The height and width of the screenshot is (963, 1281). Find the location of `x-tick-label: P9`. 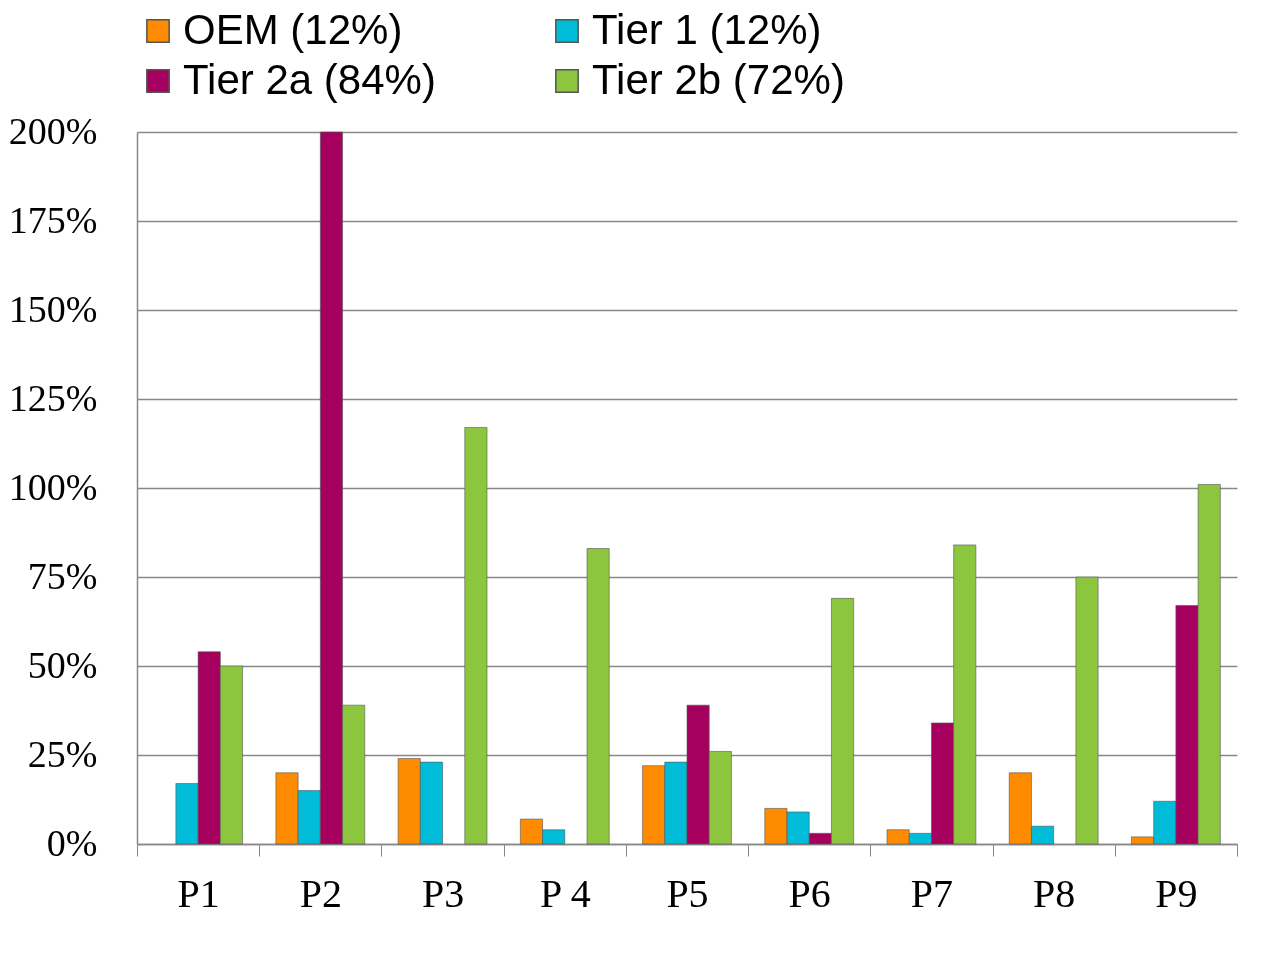

x-tick-label: P9 is located at coordinates (1176, 893).